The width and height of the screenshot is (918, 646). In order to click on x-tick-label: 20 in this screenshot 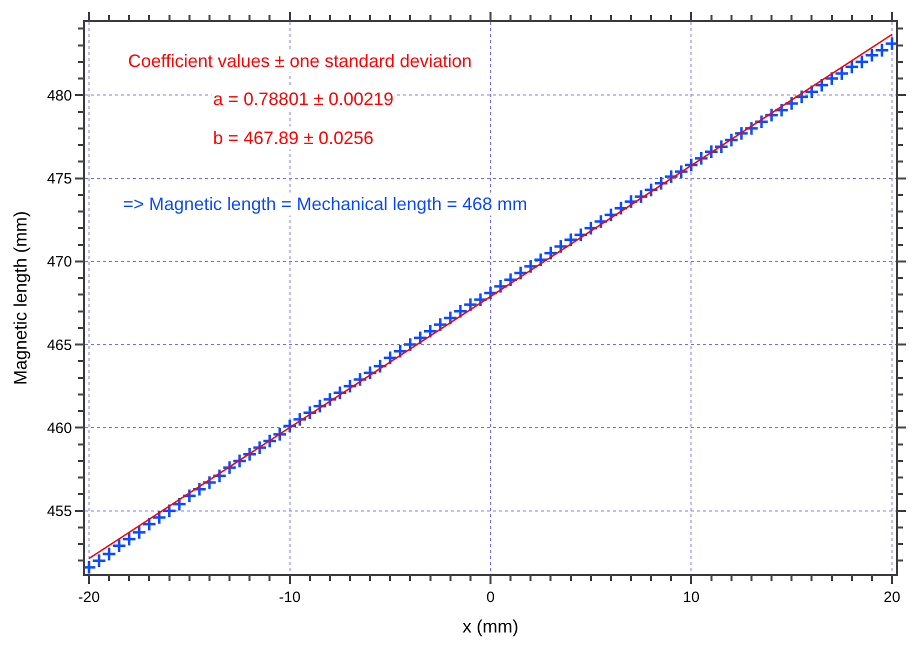, I will do `click(892, 597)`.